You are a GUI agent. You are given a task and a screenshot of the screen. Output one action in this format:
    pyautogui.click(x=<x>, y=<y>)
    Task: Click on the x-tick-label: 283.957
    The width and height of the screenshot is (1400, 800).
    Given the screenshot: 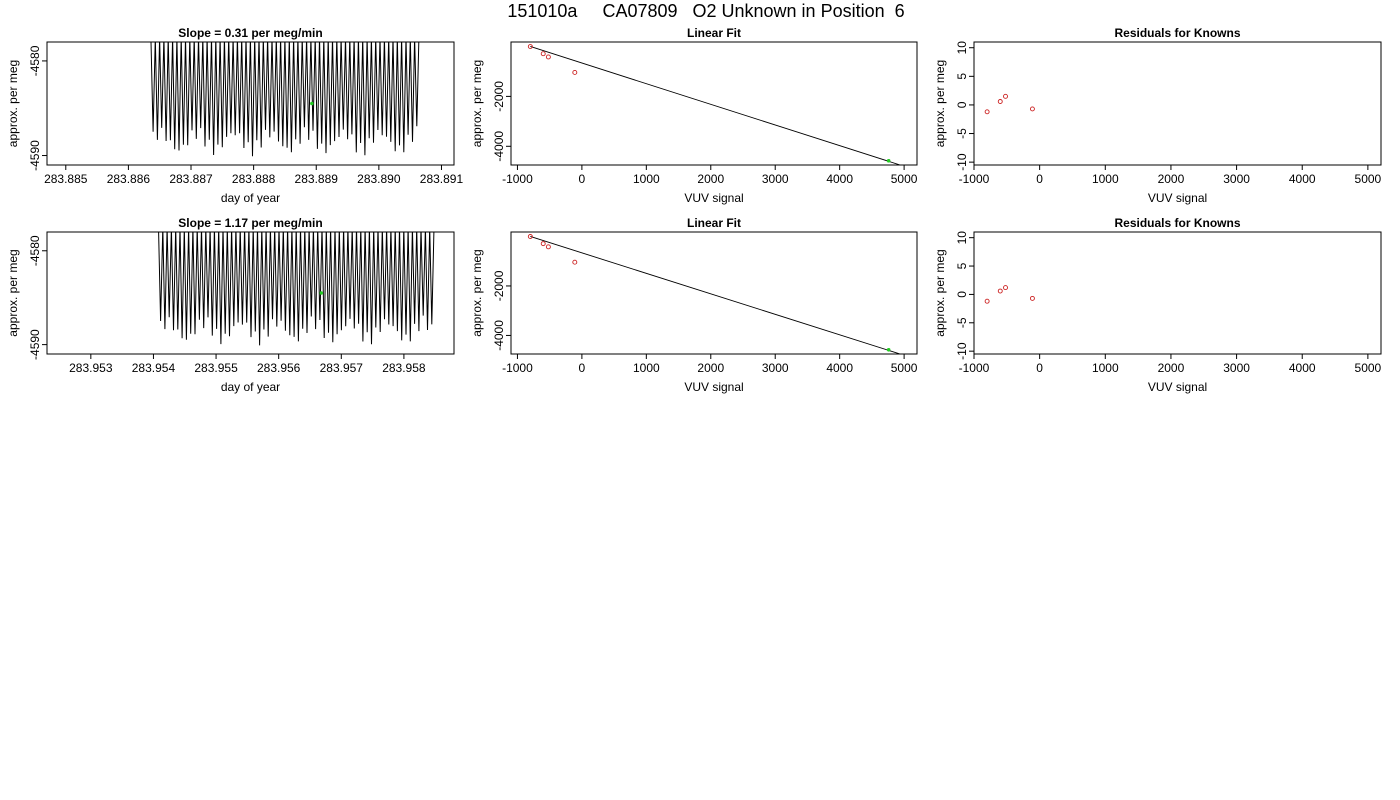 What is the action you would take?
    pyautogui.click(x=342, y=368)
    